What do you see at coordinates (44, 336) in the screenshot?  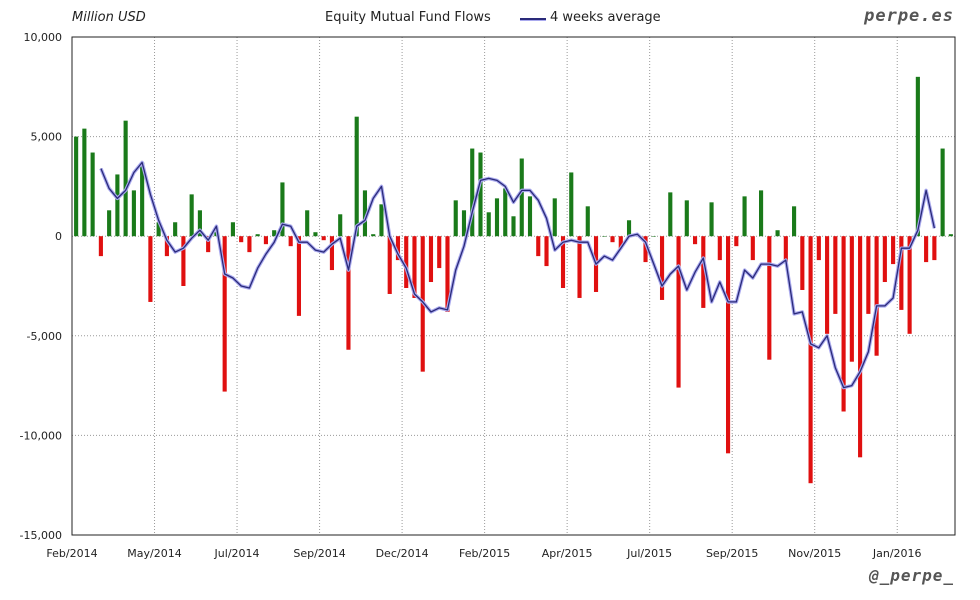 I see `y-tick-label: -5,000` at bounding box center [44, 336].